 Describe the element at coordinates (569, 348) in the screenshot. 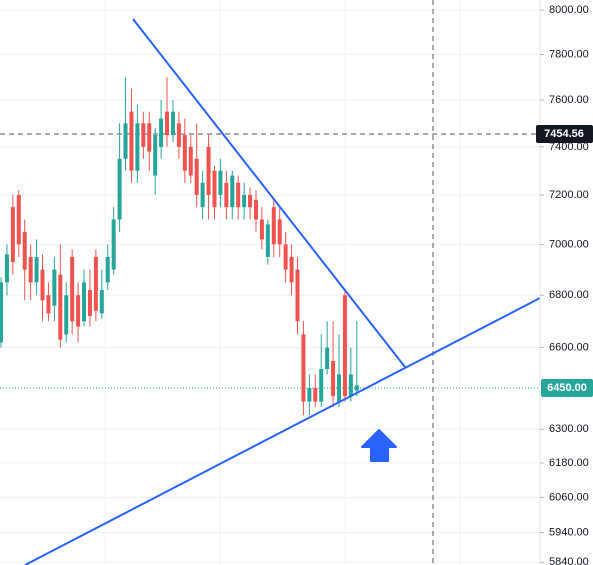

I see `y-tick-label: 6600.00` at that location.